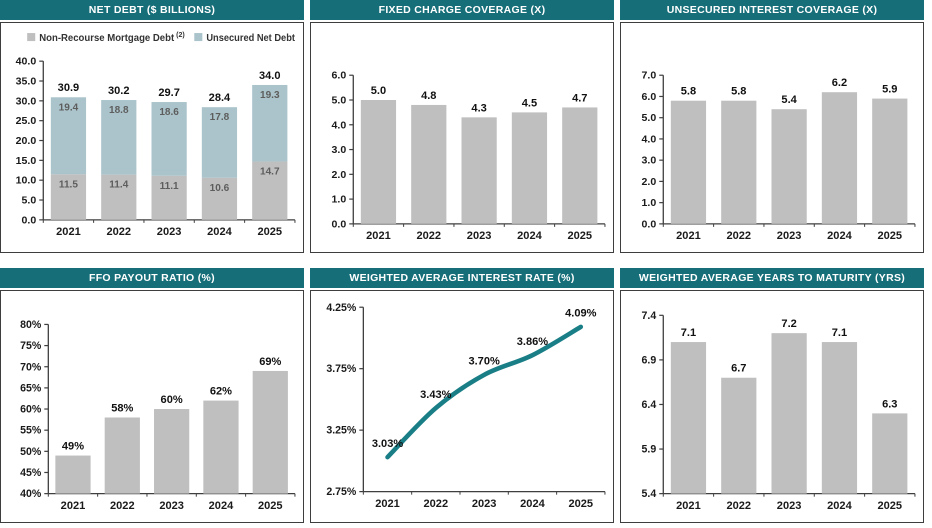 The width and height of the screenshot is (932, 528). I want to click on category-label: 2023, so click(789, 236).